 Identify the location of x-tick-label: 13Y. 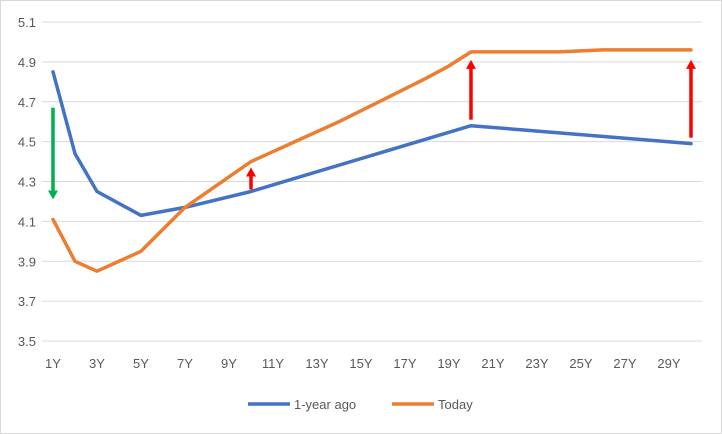
(316, 363).